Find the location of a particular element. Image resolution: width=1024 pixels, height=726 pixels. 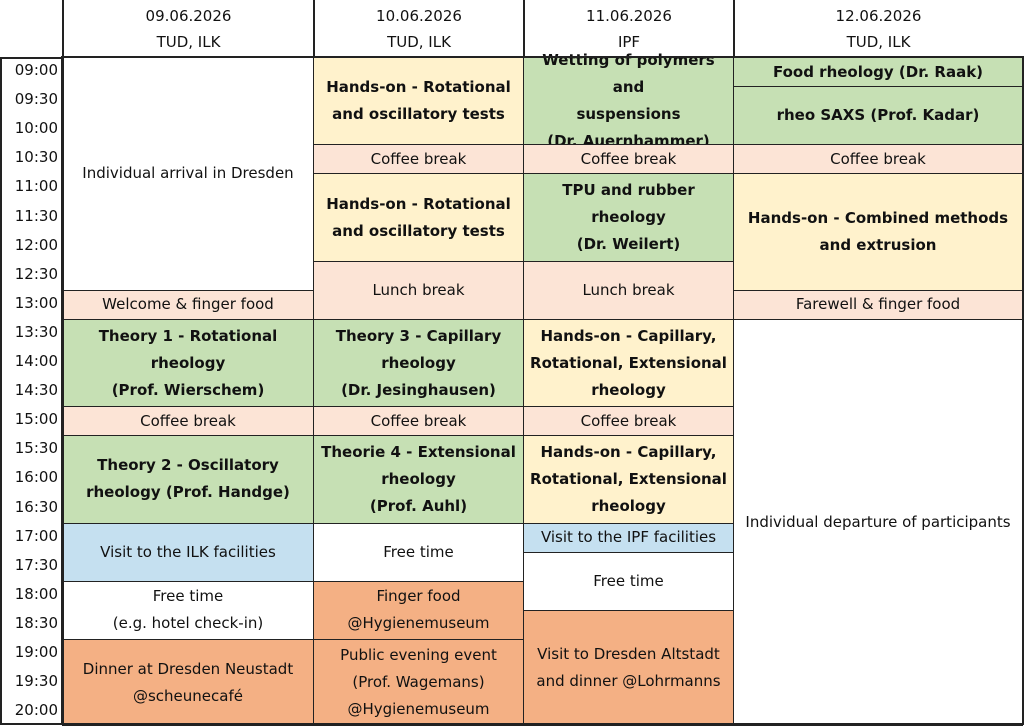

time-label: 19:30 is located at coordinates (36, 681).